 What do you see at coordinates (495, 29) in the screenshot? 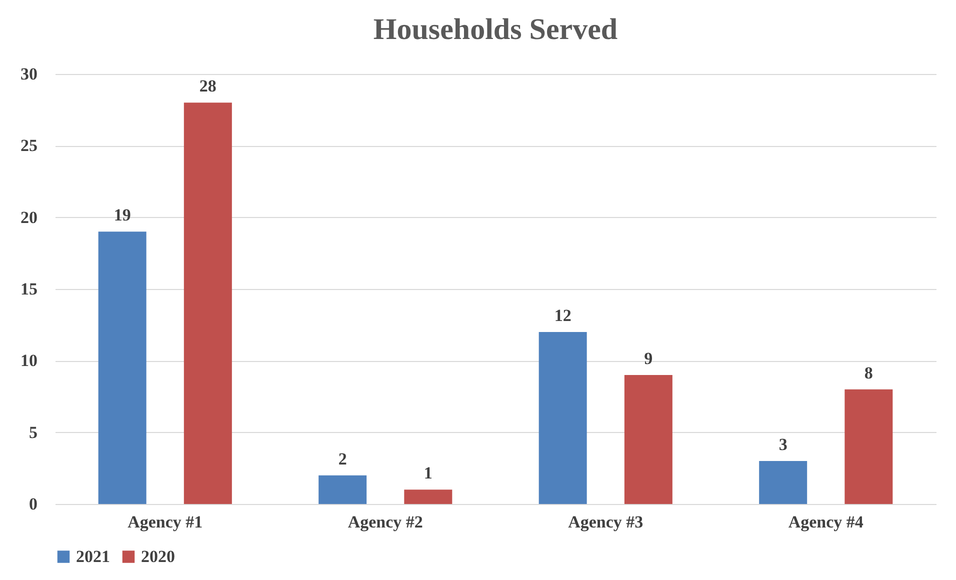
I see `chart-title: Households Served` at bounding box center [495, 29].